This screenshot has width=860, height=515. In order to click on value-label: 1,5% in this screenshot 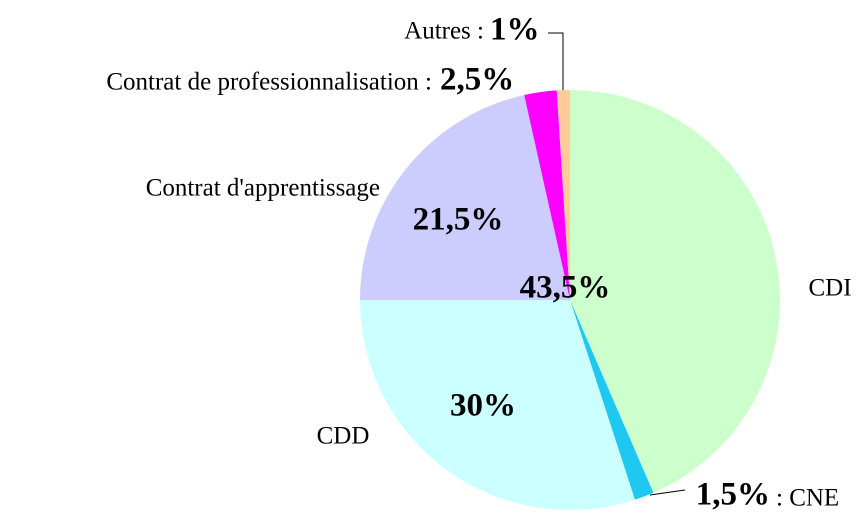, I will do `click(733, 495)`.